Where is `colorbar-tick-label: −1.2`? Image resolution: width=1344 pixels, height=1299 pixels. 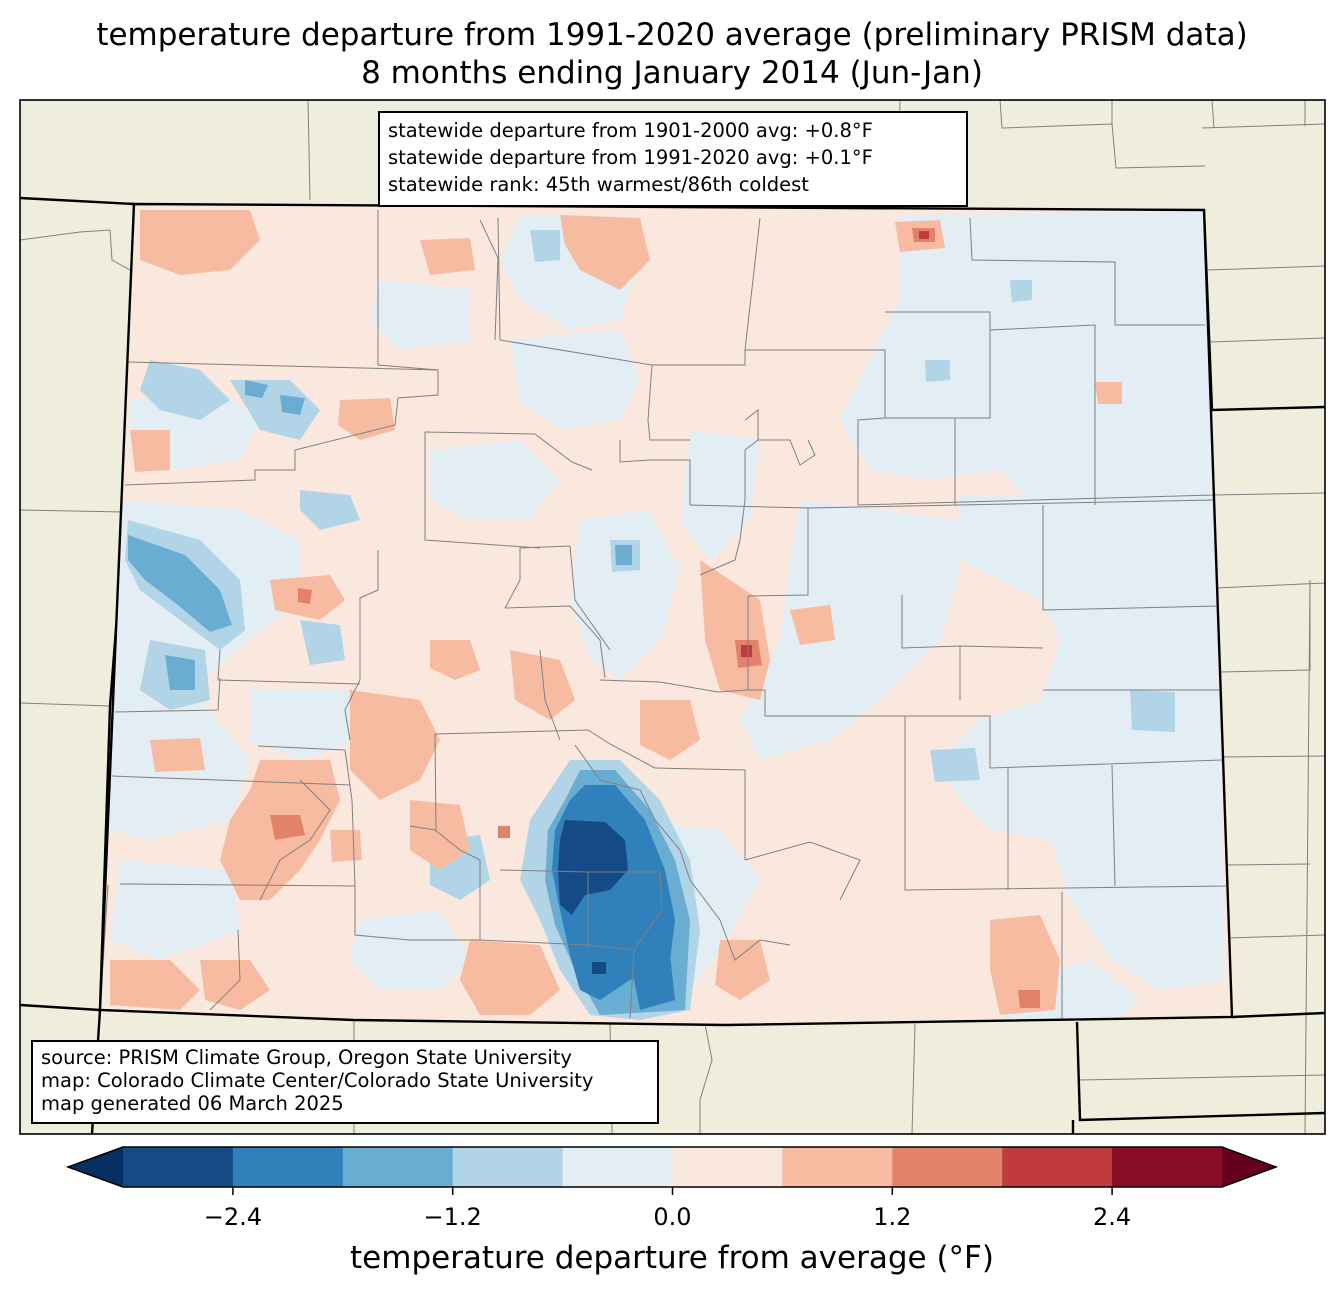
colorbar-tick-label: −1.2 is located at coordinates (452, 1217).